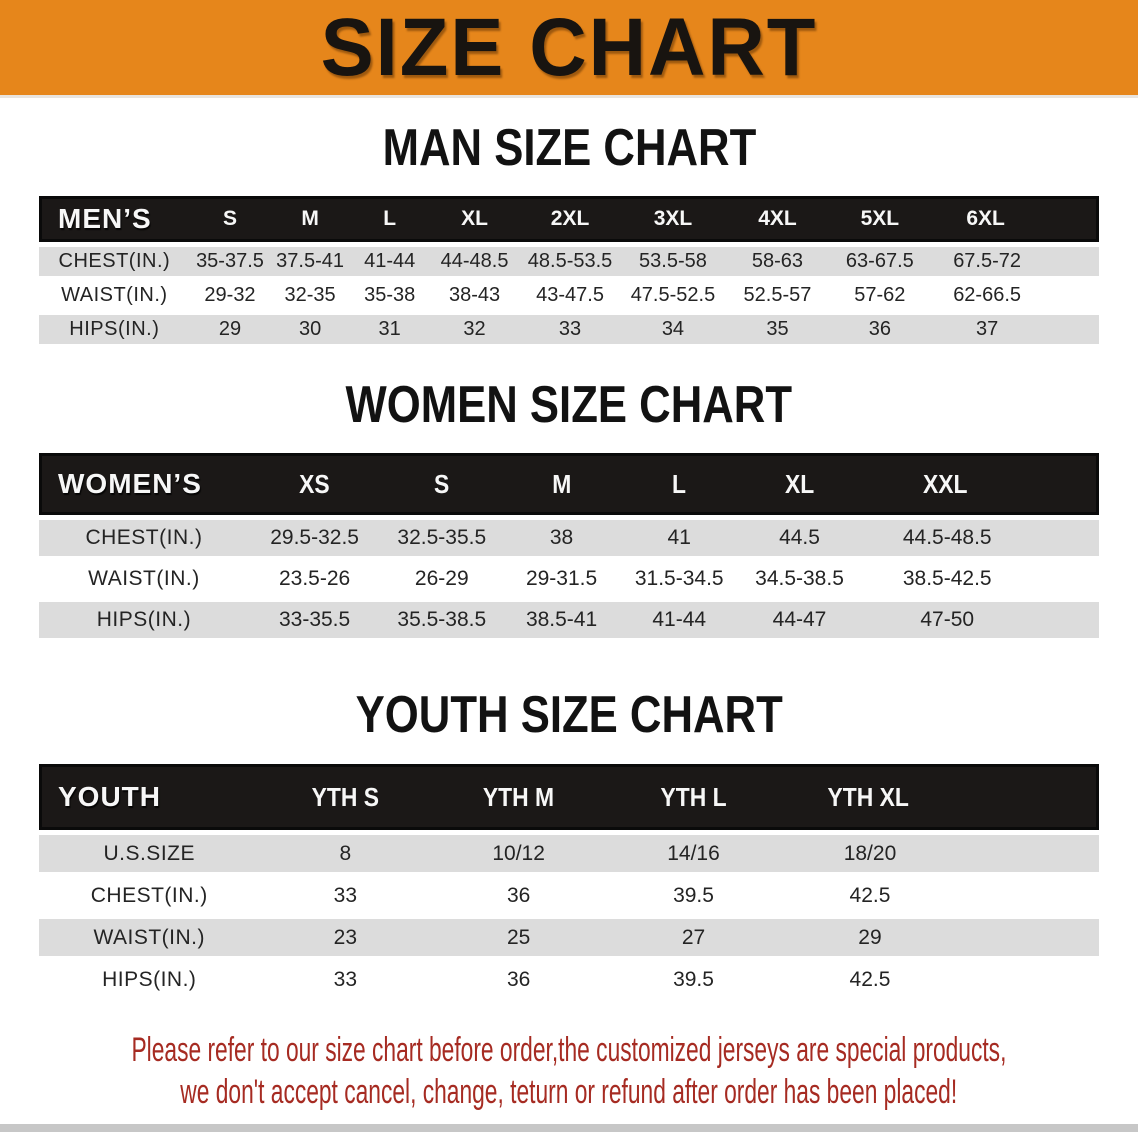 This screenshot has width=1138, height=1132. I want to click on youth-value-cell: 29, so click(939, 937).